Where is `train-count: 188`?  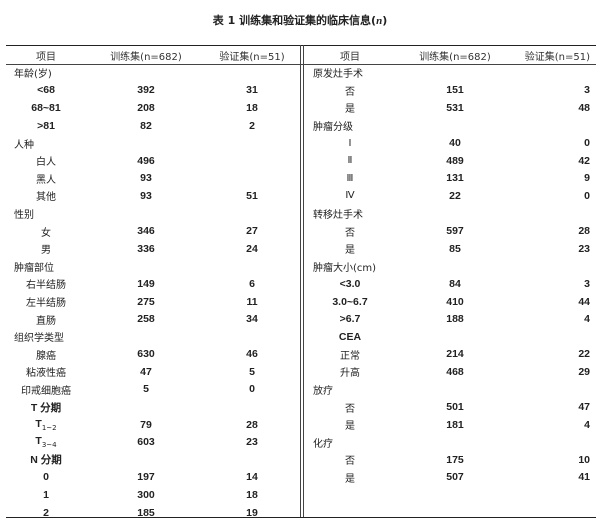
train-count: 188 is located at coordinates (455, 319).